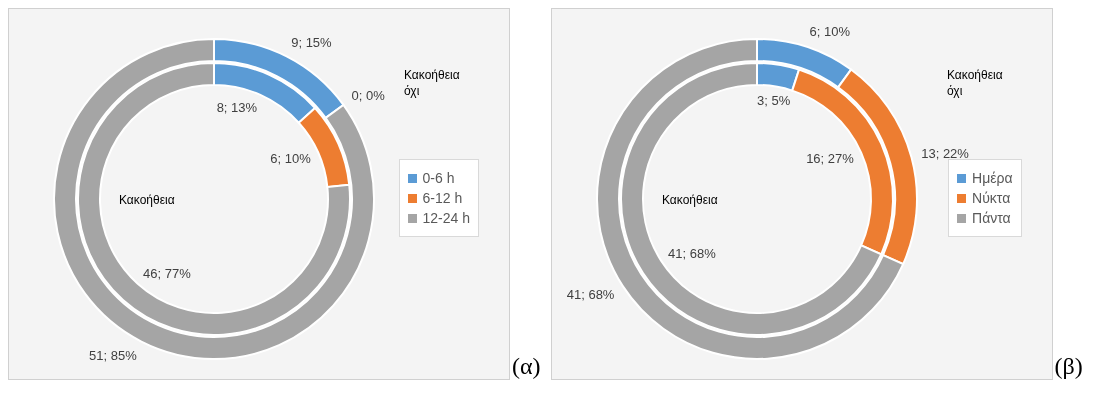  Describe the element at coordinates (312, 42) in the screenshot. I see `data-label: 9; 15%` at that location.